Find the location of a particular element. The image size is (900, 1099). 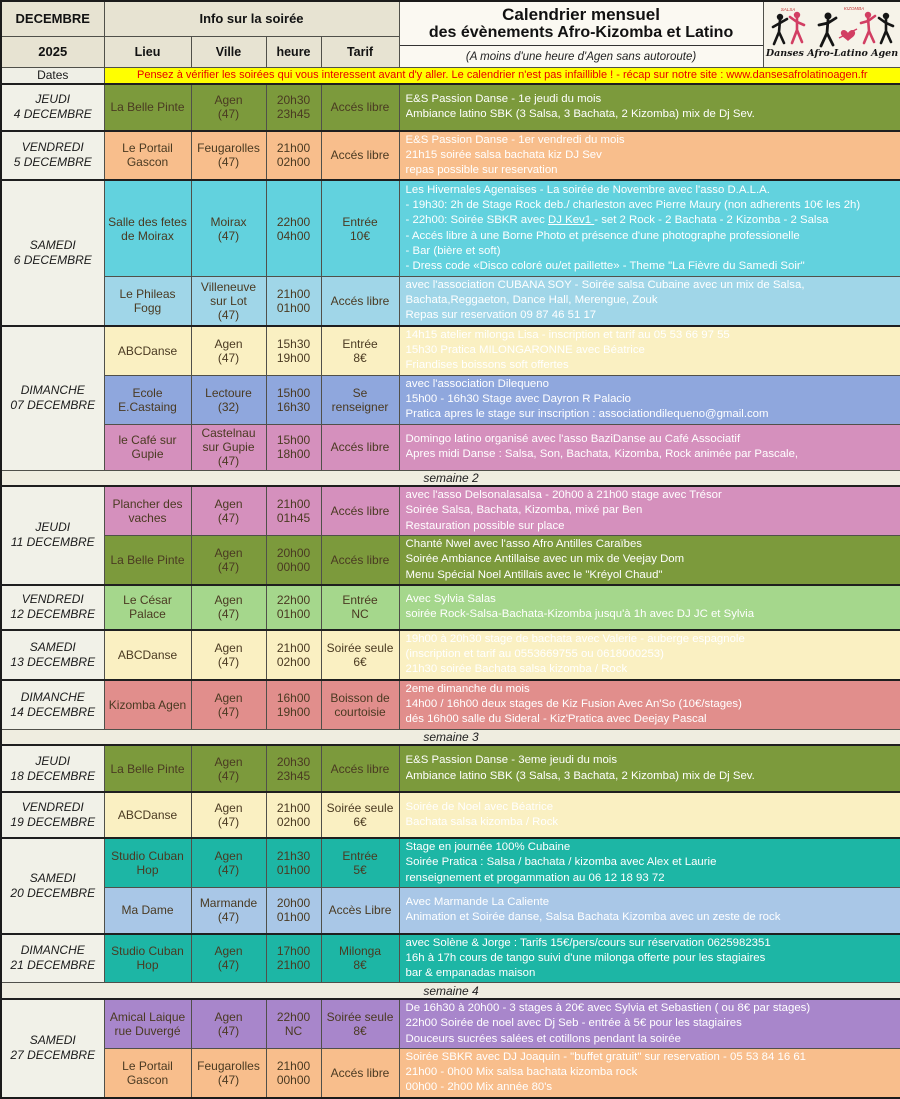

event-time: 20h30 23h45 is located at coordinates (293, 106).